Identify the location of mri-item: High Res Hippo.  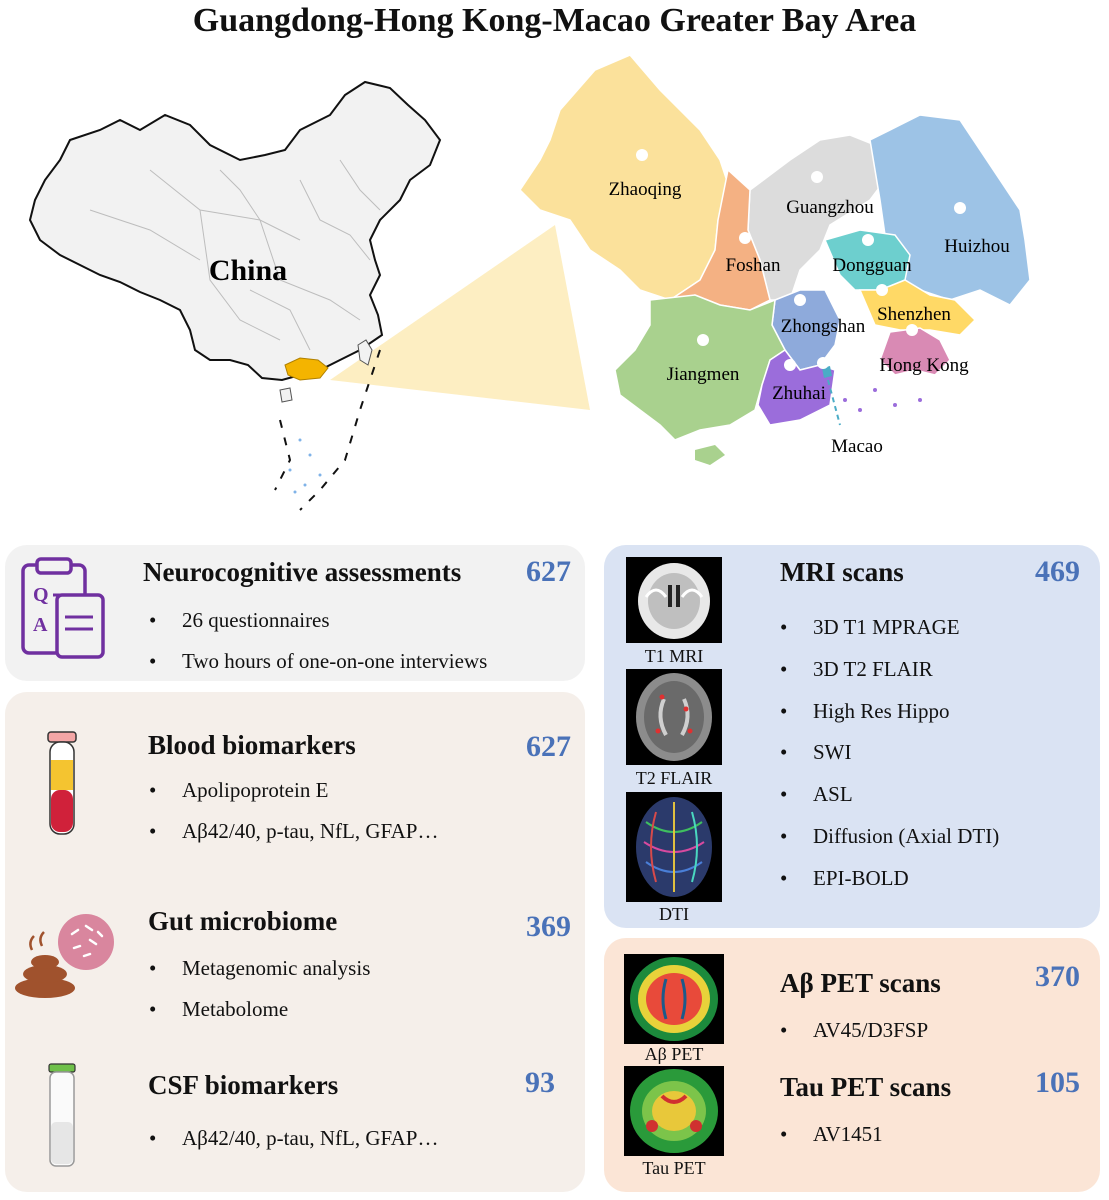
(887, 712).